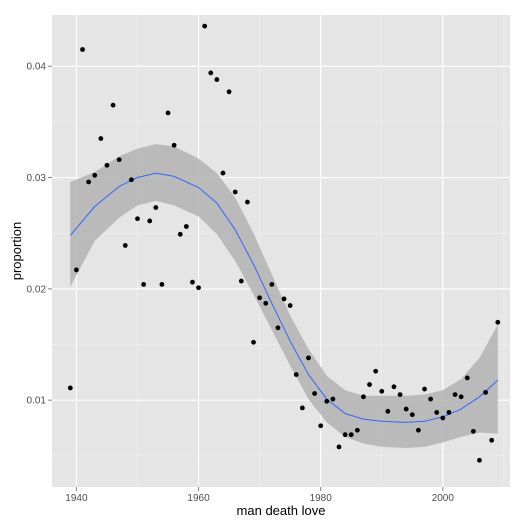 This screenshot has height=525, width=525. Describe the element at coordinates (198, 498) in the screenshot. I see `x-tick-label: 1960` at that location.